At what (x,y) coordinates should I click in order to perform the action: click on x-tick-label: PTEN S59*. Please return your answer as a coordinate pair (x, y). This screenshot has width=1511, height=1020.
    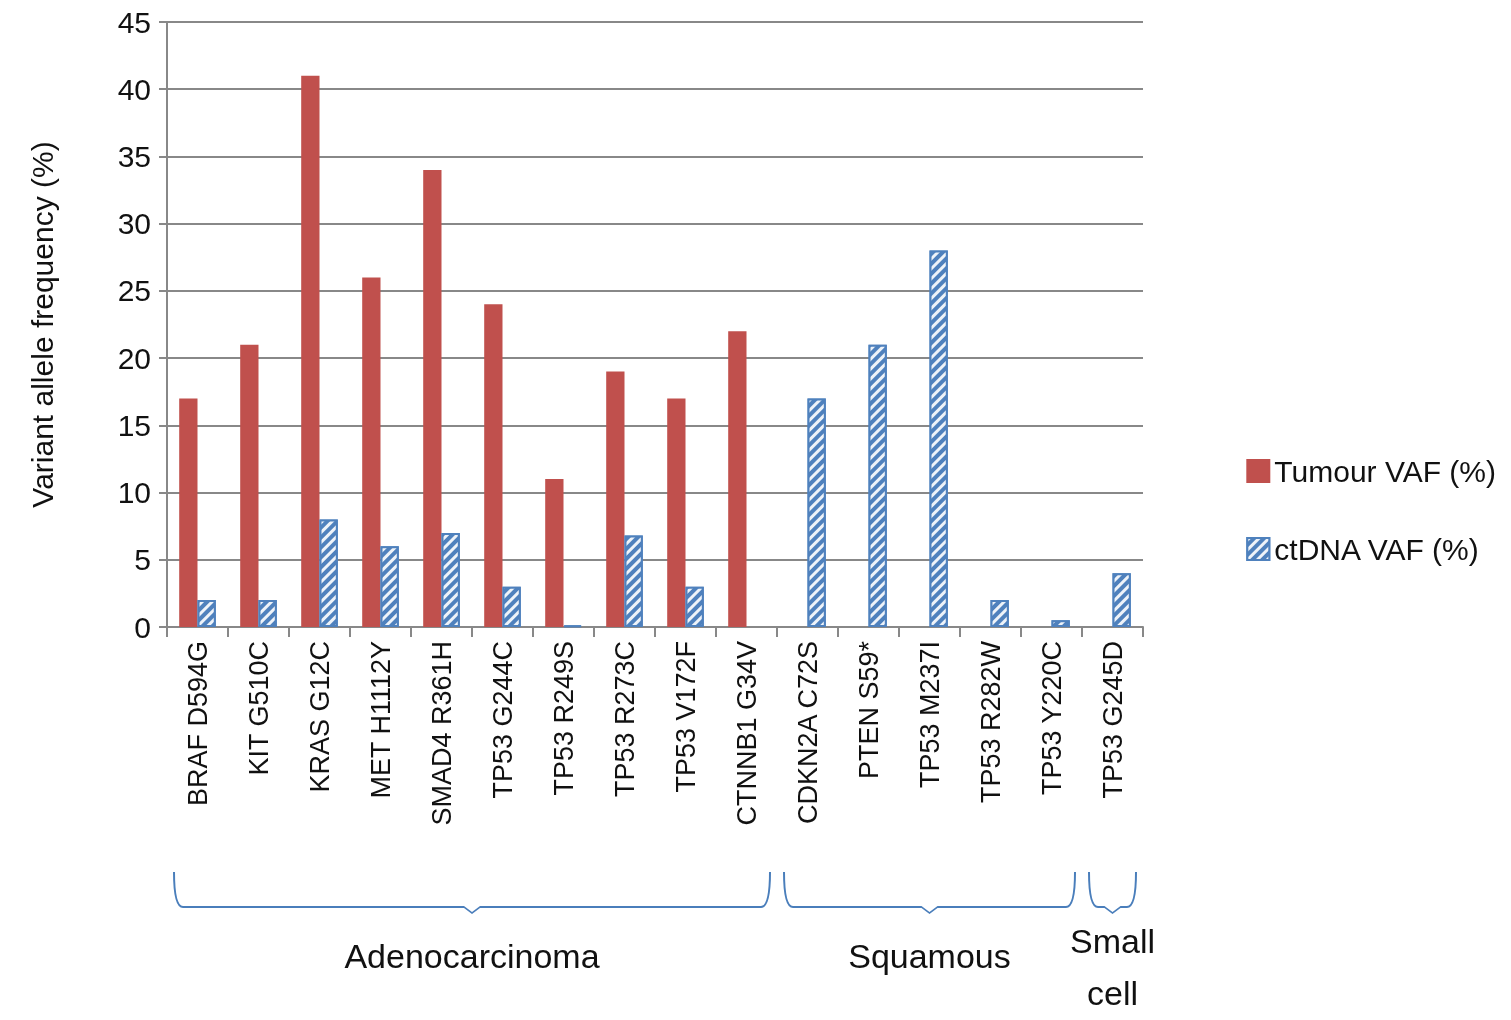
    Looking at the image, I should click on (868, 710).